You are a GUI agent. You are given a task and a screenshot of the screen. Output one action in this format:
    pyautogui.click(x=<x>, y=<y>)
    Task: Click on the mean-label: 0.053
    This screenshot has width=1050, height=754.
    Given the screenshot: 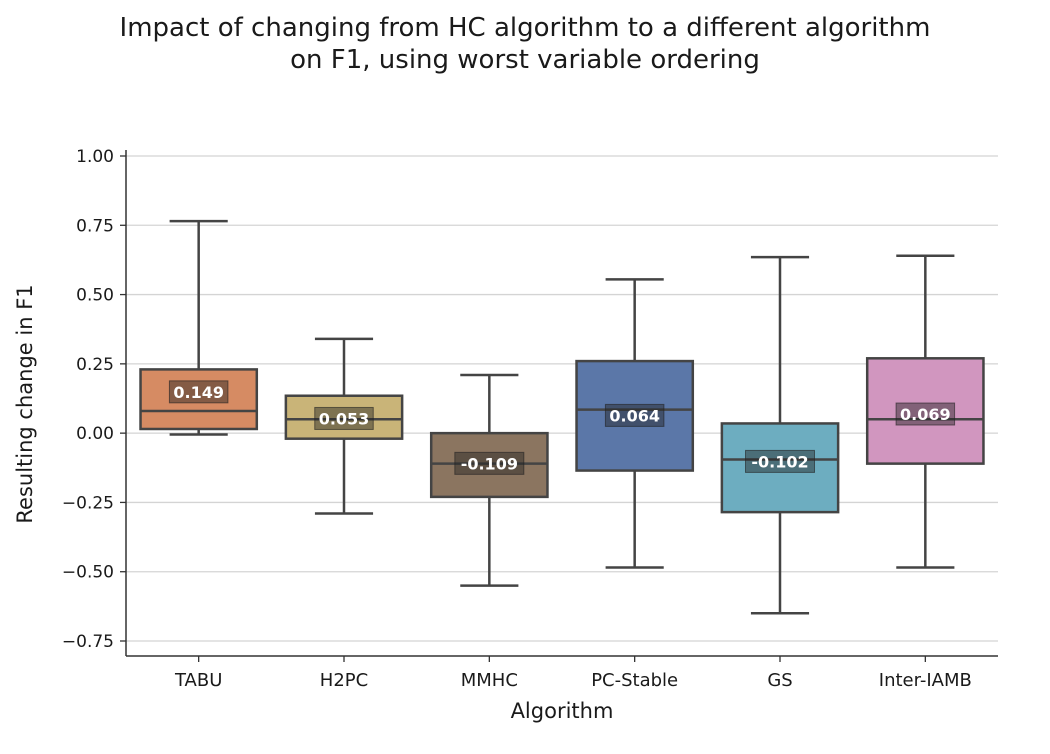 What is the action you would take?
    pyautogui.click(x=344, y=418)
    